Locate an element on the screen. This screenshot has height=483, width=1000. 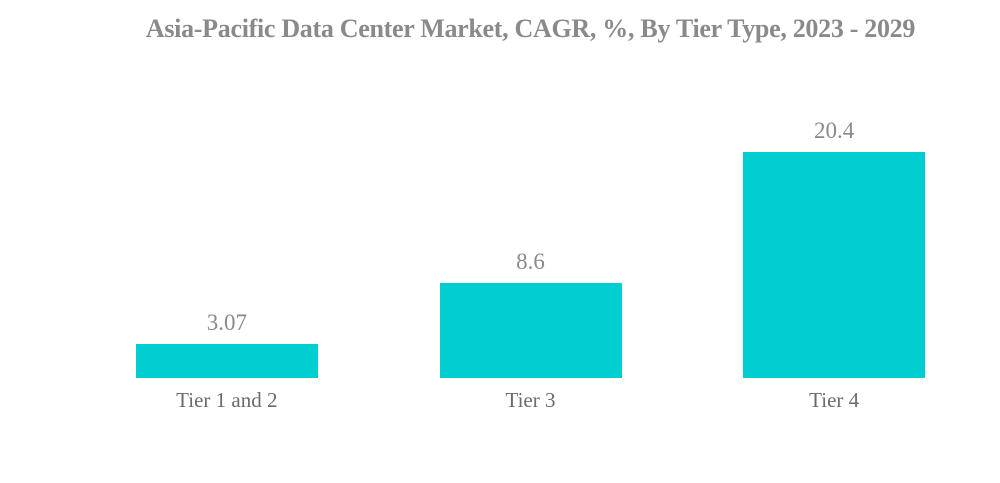
category-label-tier-4: Tier 4 is located at coordinates (834, 400).